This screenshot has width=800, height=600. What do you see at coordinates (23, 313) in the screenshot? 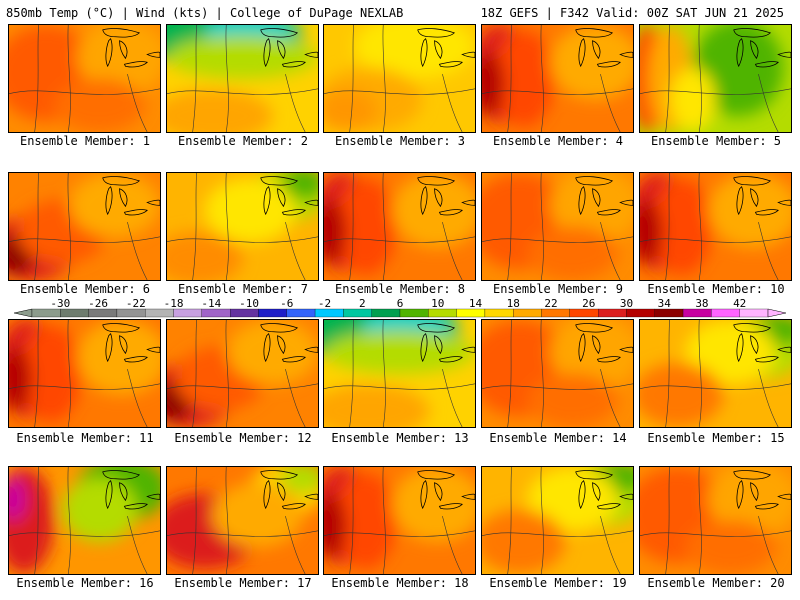
I see `colorbar-left-arrow` at bounding box center [23, 313].